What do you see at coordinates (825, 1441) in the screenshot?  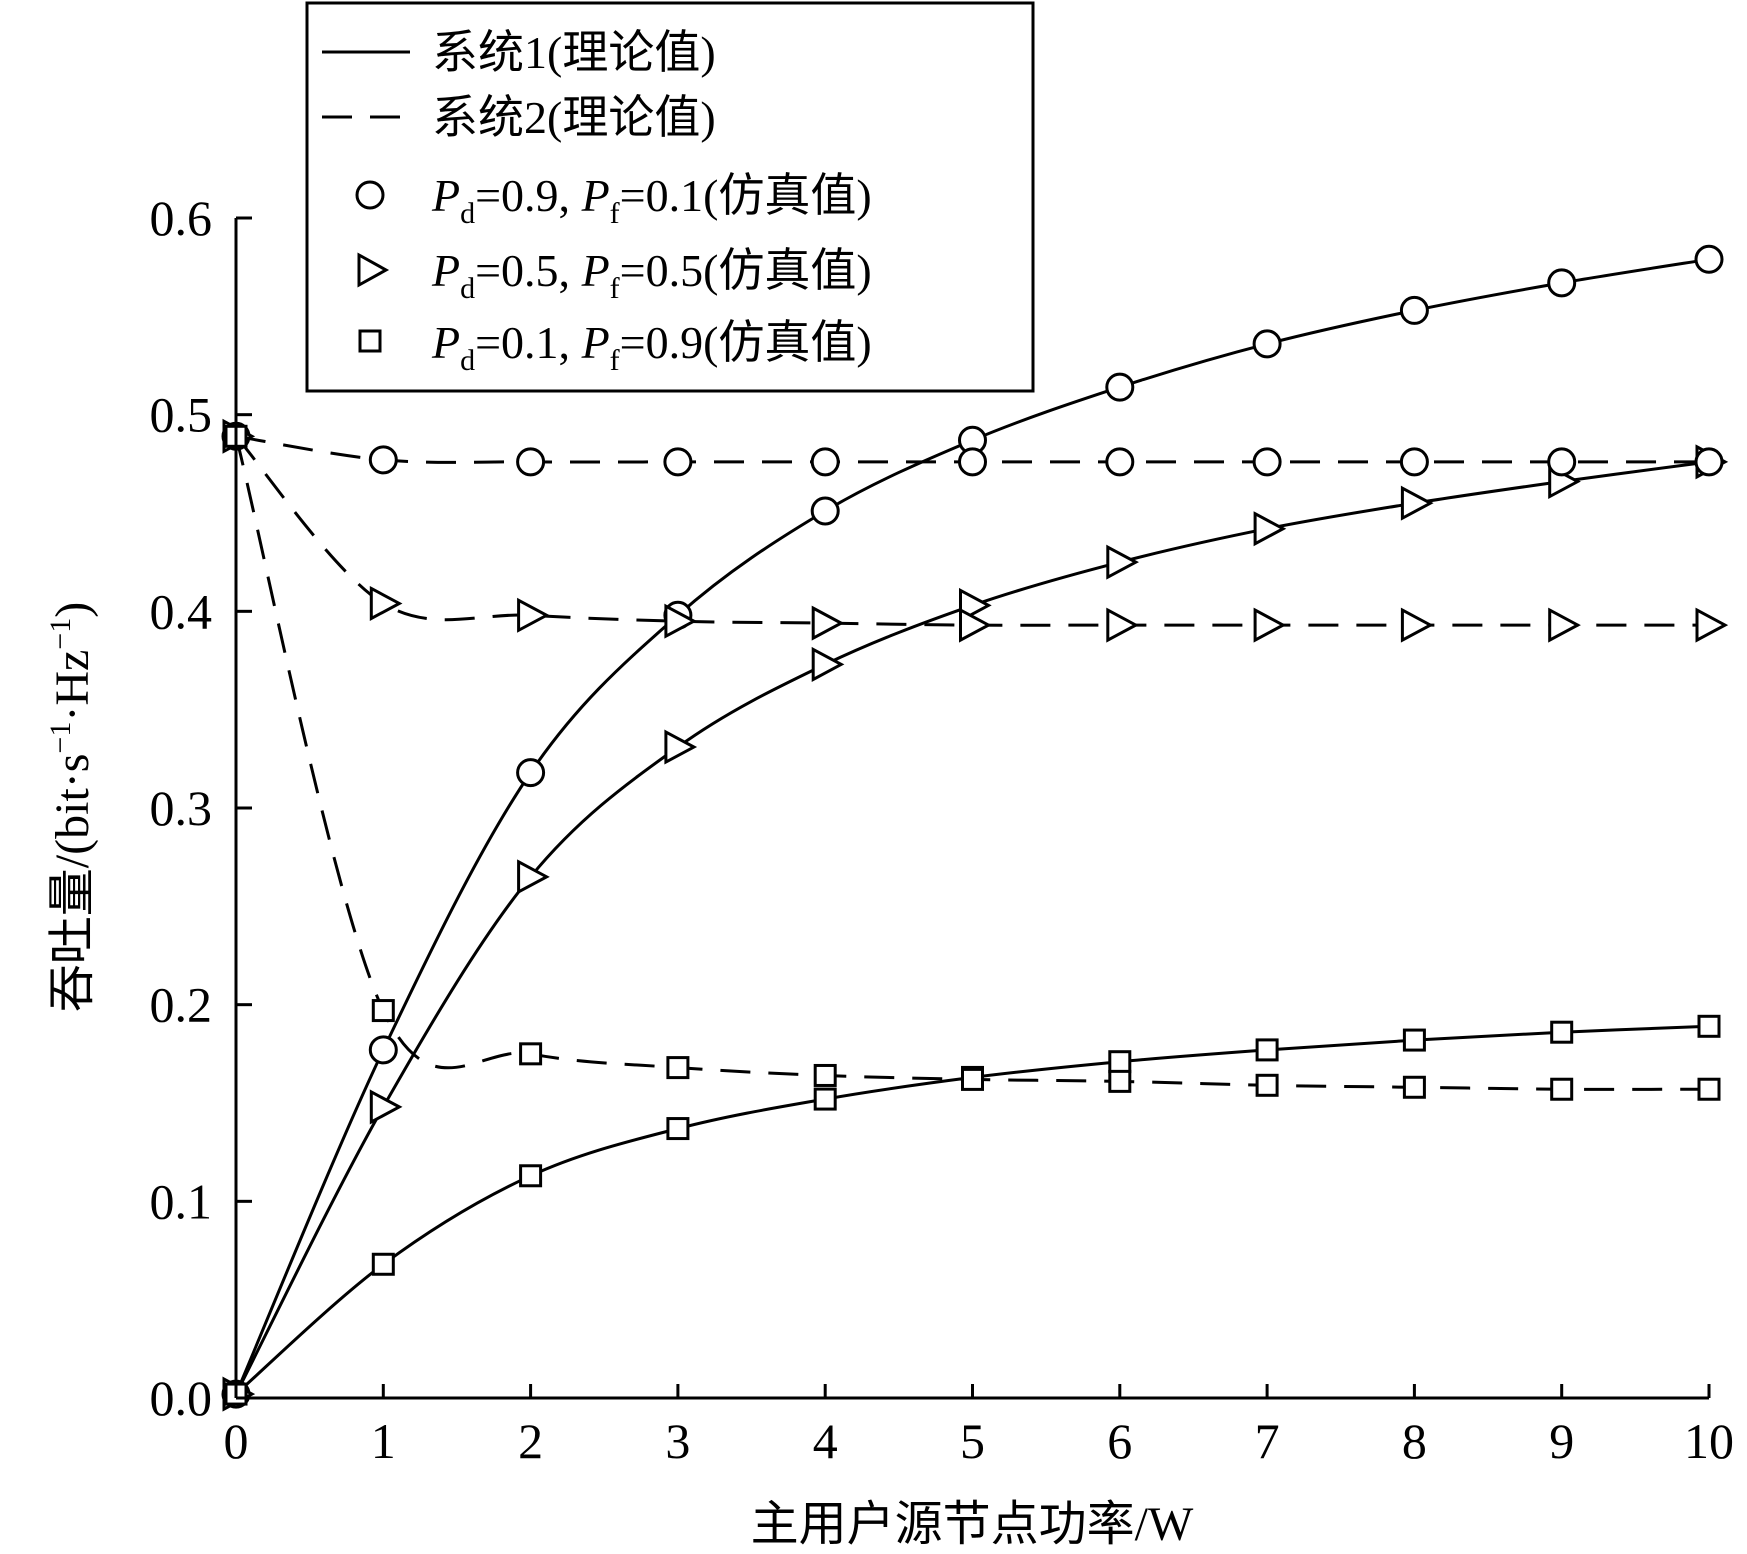 I see `x-tick-label: 4` at bounding box center [825, 1441].